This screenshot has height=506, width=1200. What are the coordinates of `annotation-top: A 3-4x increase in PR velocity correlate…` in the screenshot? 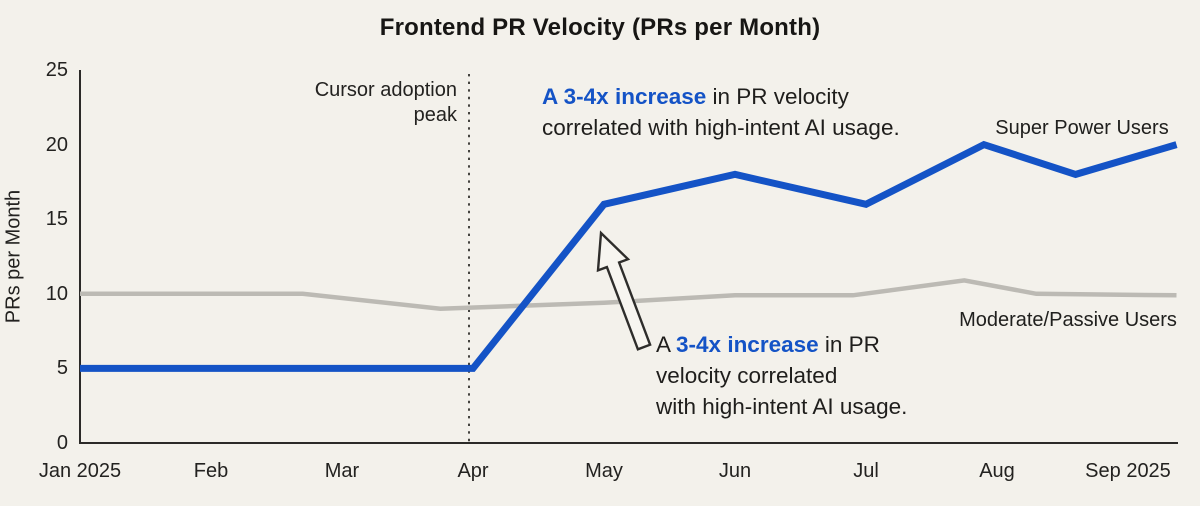 It's located at (752, 112).